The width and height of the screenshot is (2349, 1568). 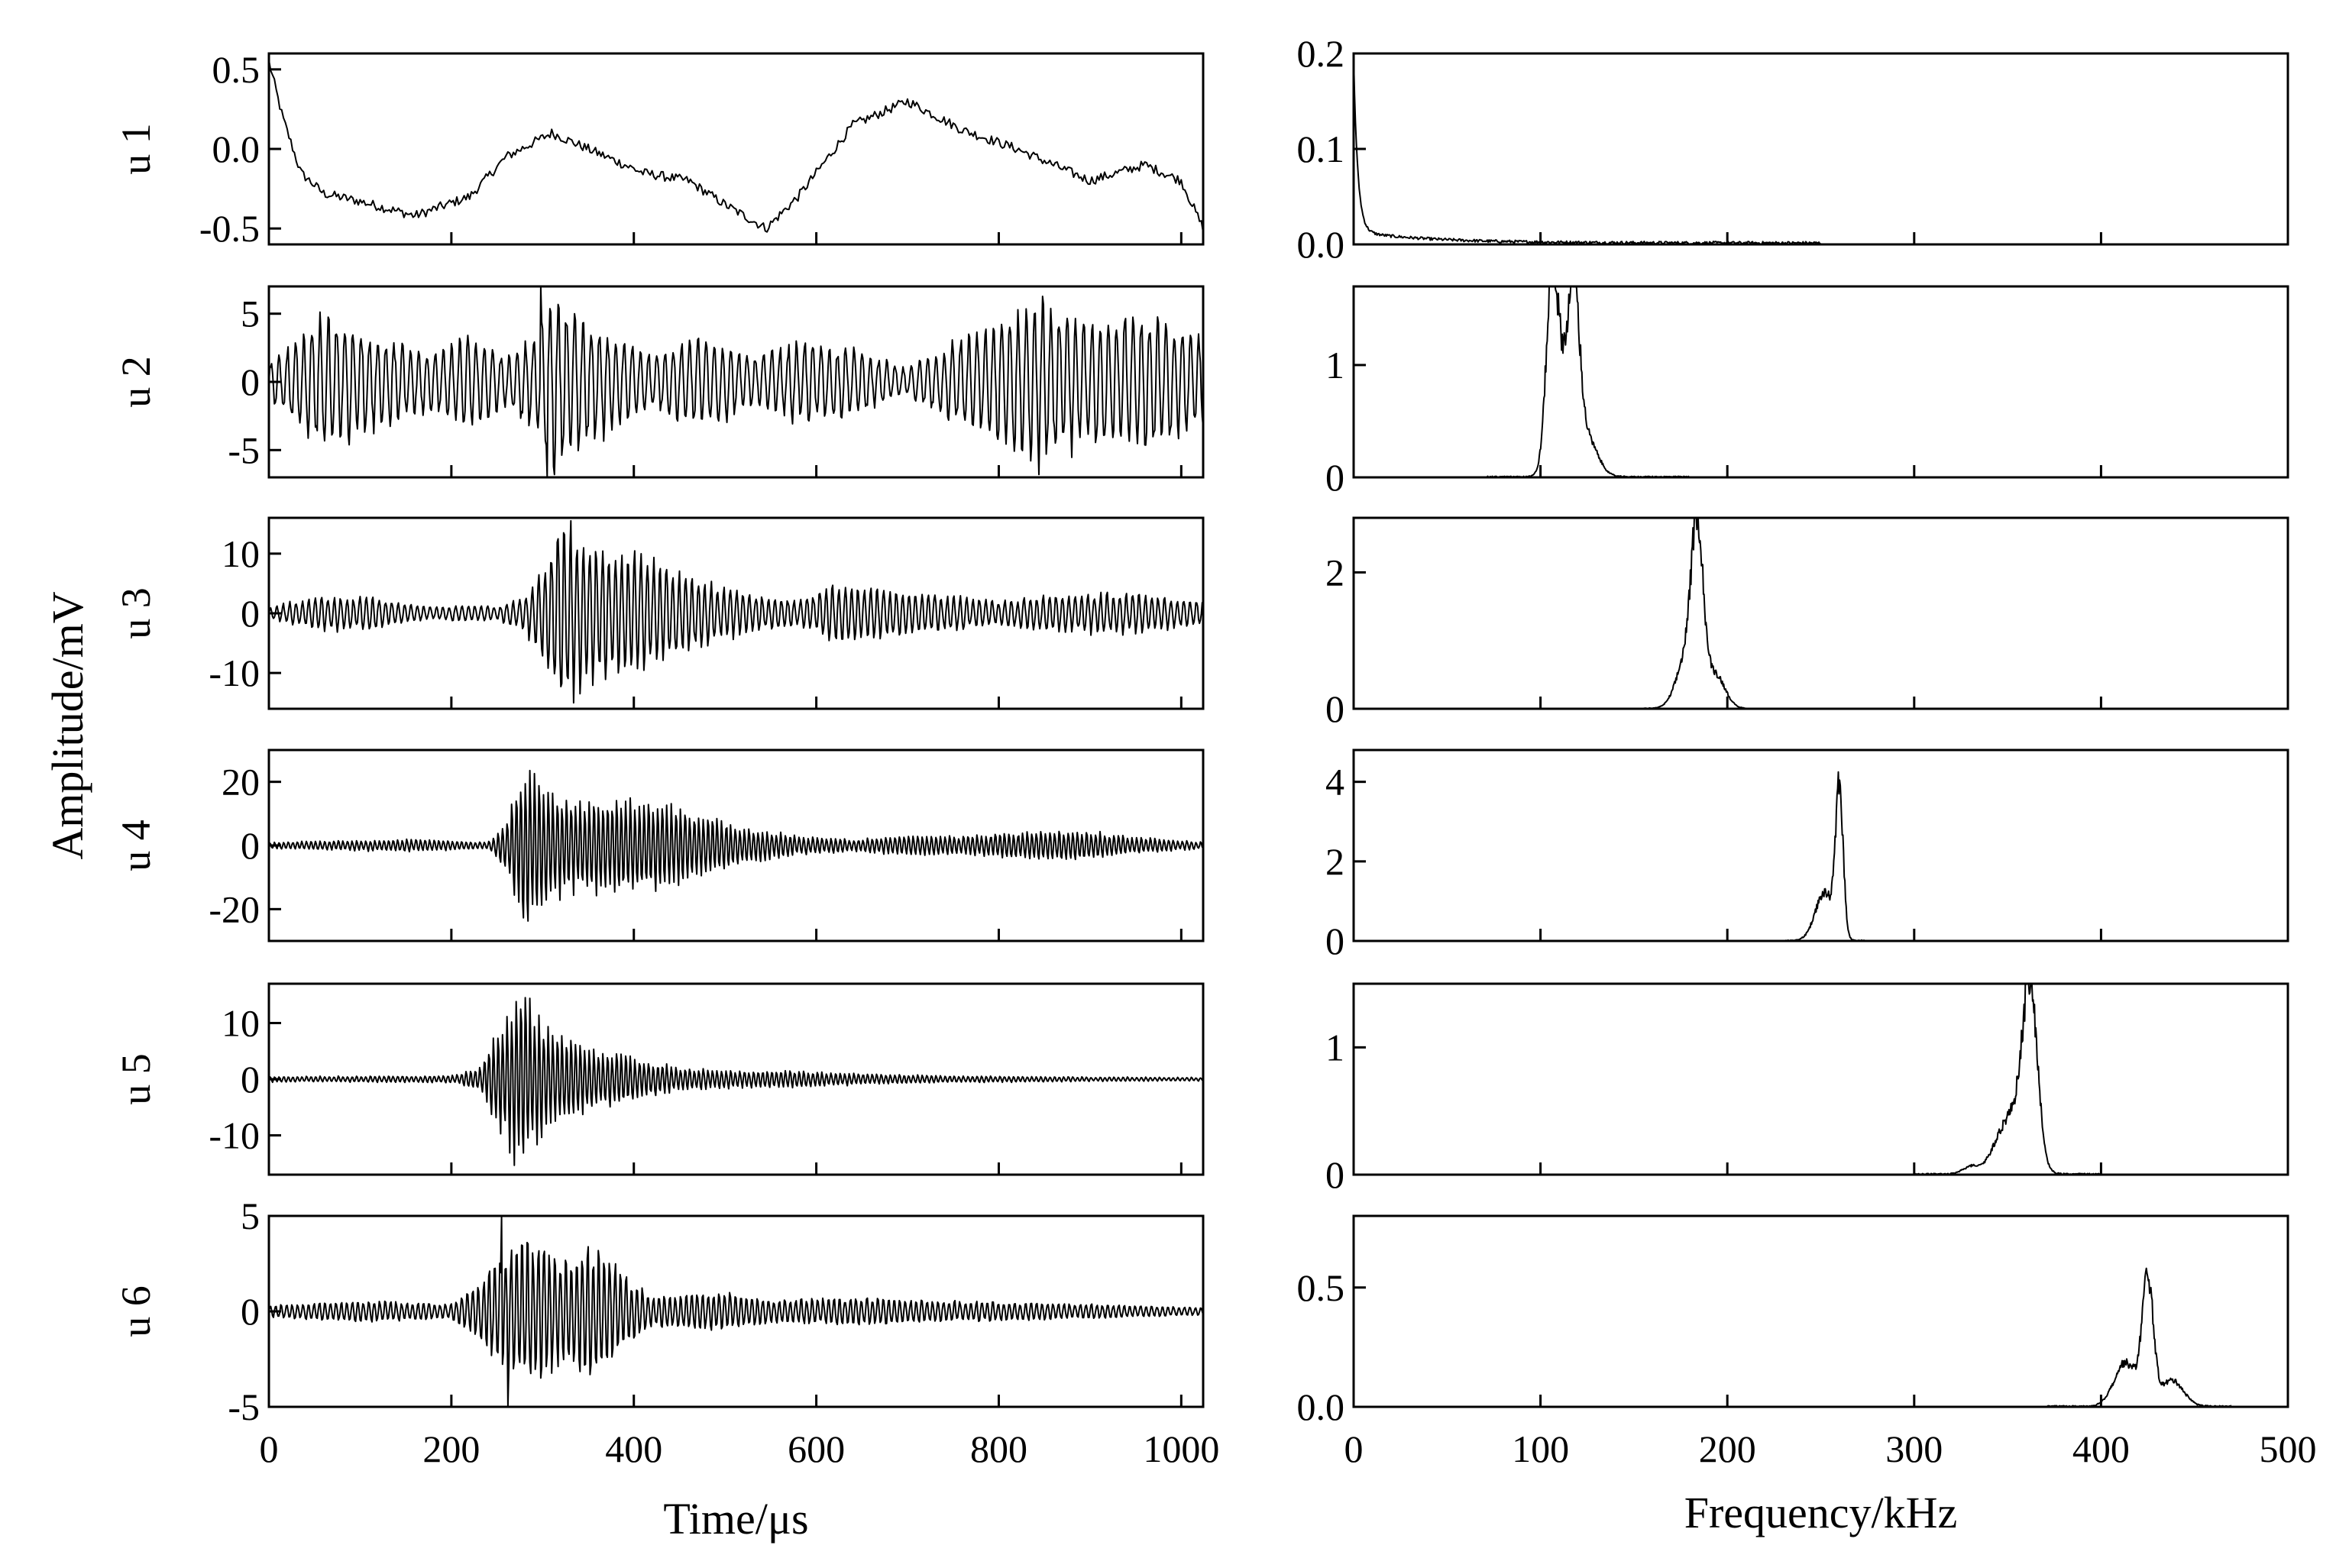 I want to click on row-label-u4: u 4, so click(x=136, y=845).